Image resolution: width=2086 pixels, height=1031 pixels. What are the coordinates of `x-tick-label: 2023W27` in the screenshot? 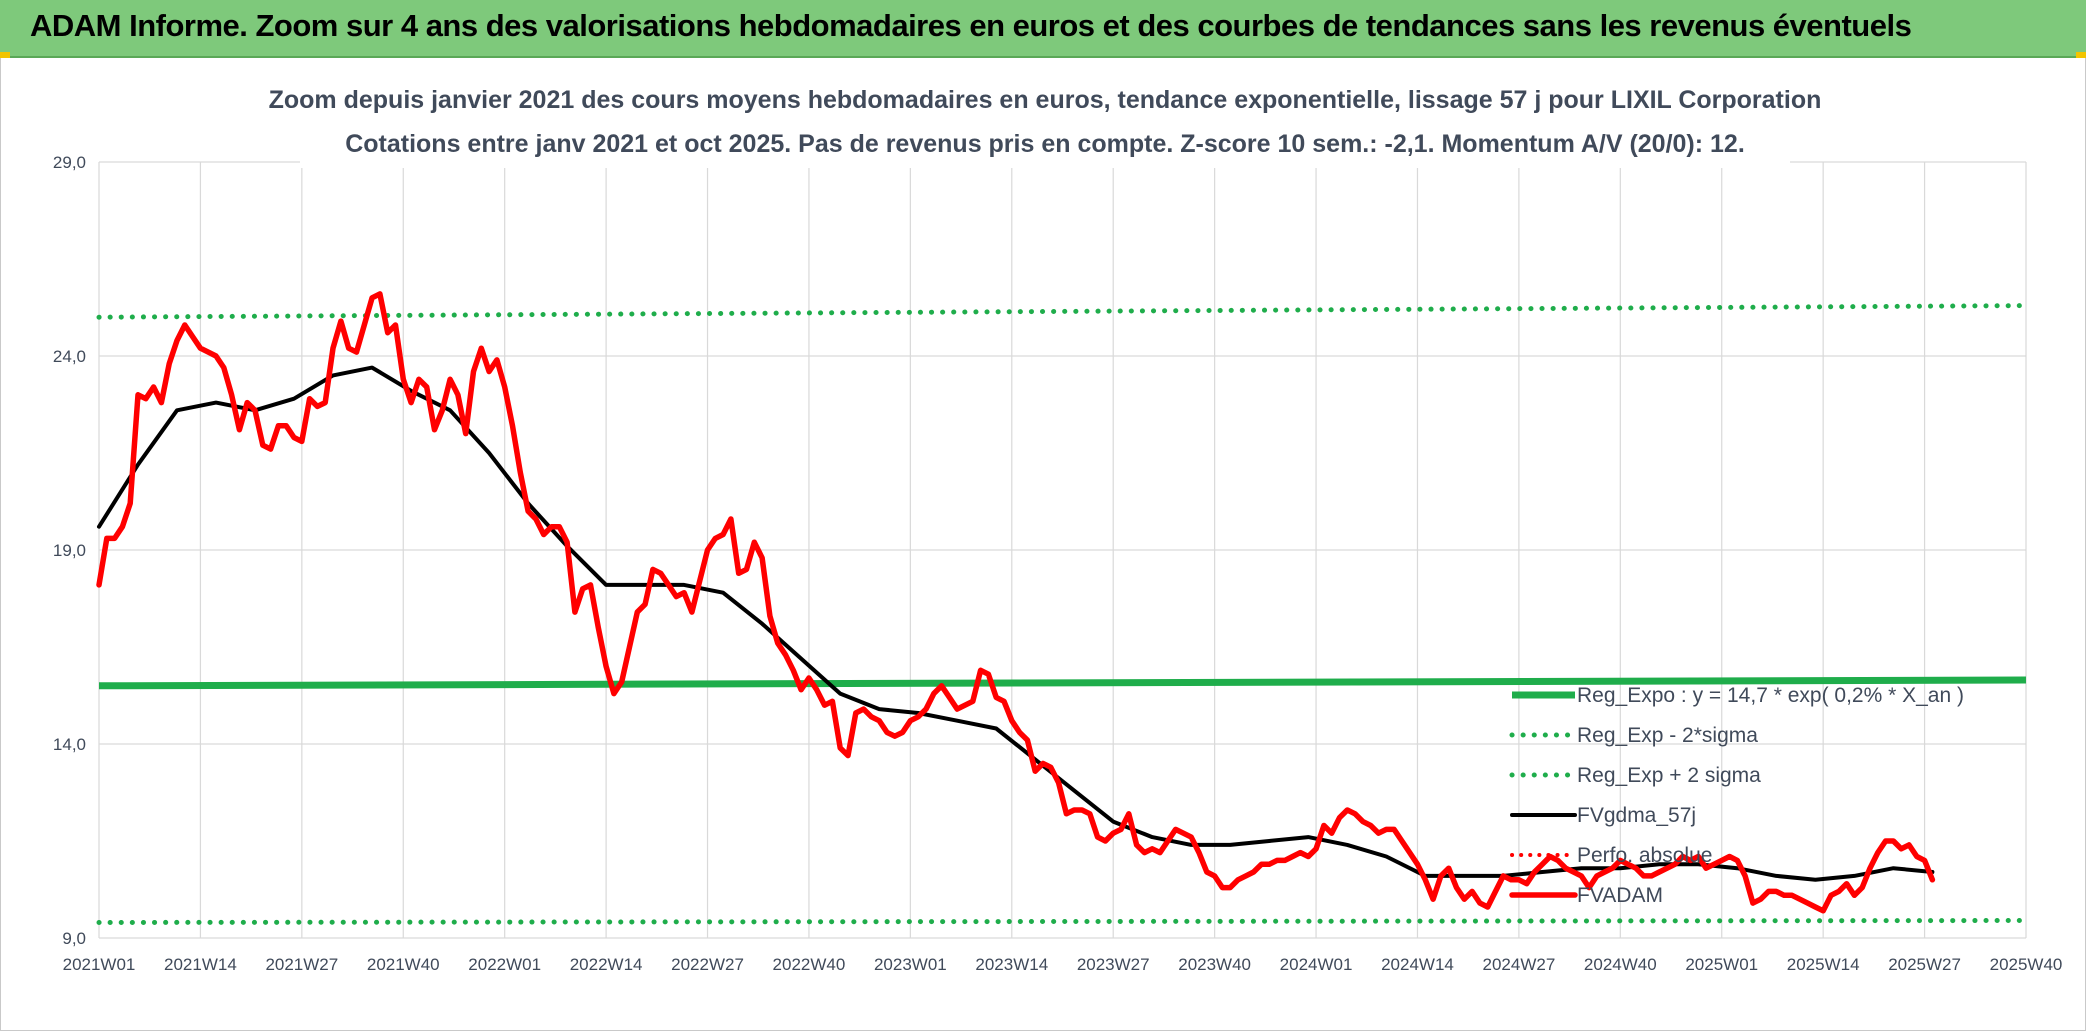 It's located at (1113, 964).